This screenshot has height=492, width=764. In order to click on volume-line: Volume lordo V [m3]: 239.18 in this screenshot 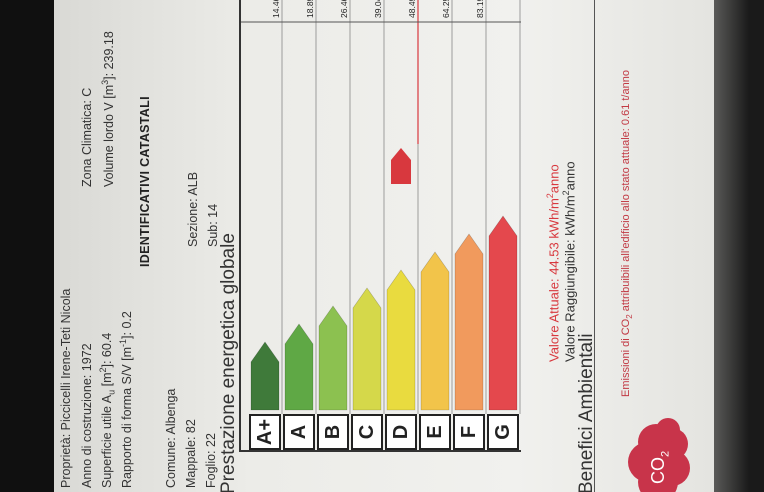, I will do `click(108, 109)`.